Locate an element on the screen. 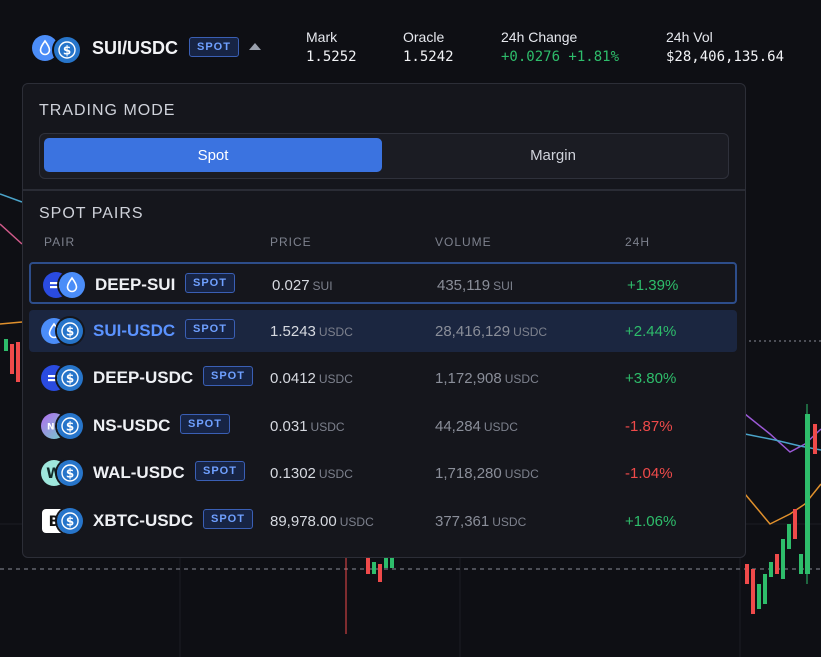  pair-price: 89,978.00 USDC is located at coordinates (322, 521).